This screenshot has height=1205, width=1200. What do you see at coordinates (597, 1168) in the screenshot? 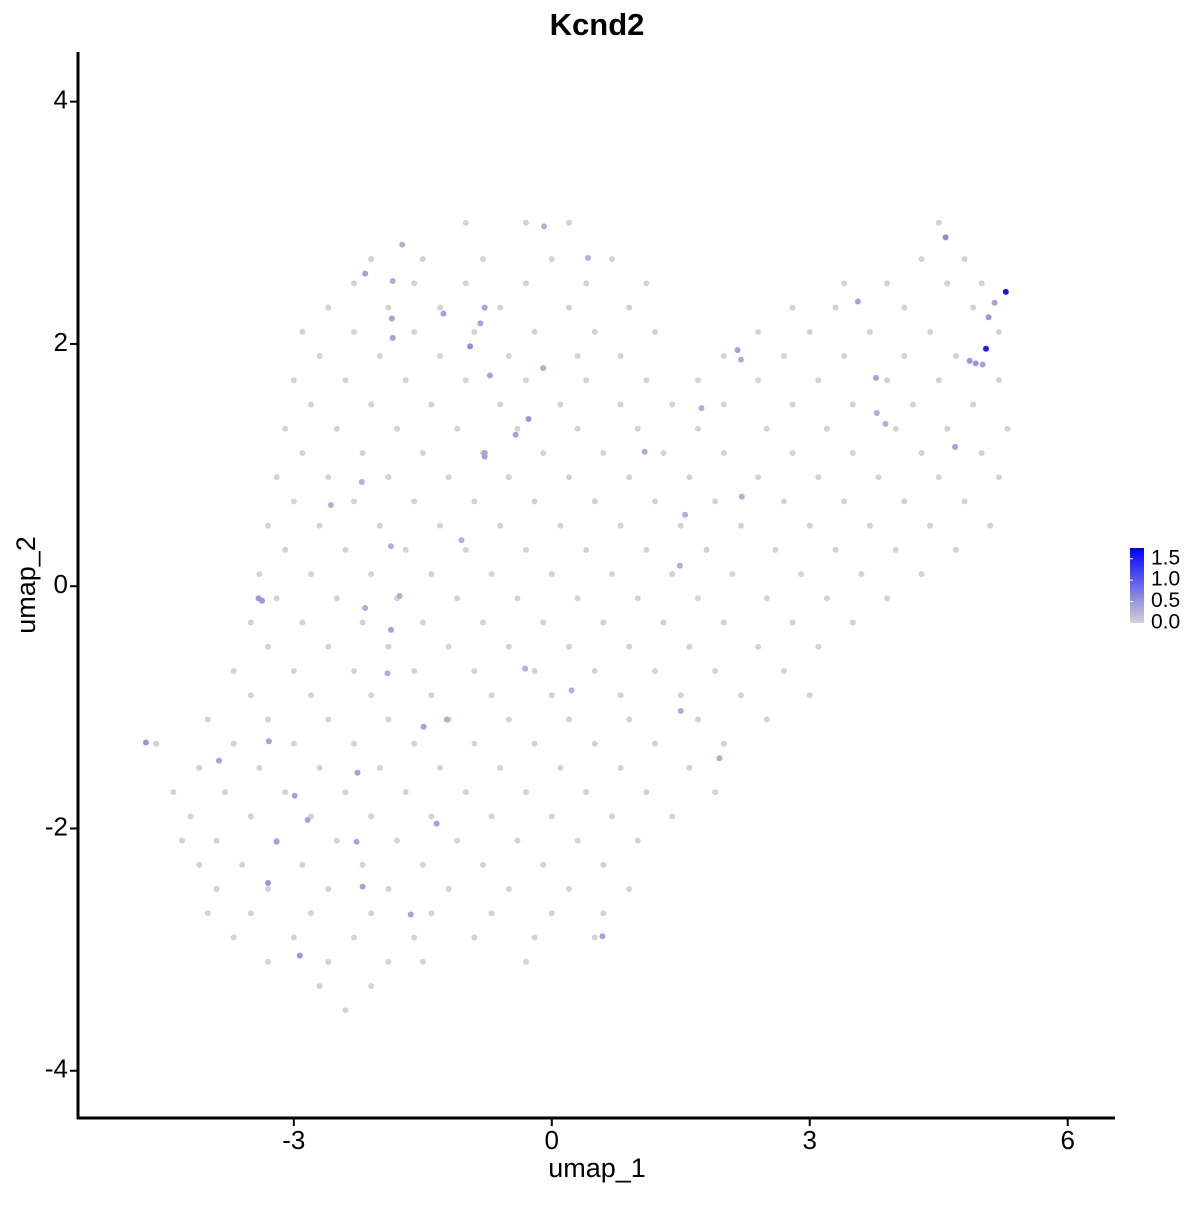
I see `x-axis-label: umap_1` at bounding box center [597, 1168].